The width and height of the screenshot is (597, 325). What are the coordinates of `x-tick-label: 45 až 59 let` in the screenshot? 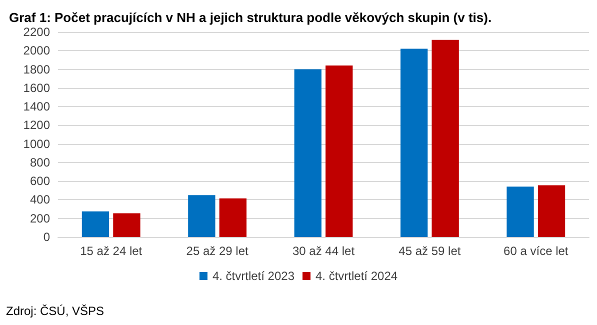 It's located at (430, 251).